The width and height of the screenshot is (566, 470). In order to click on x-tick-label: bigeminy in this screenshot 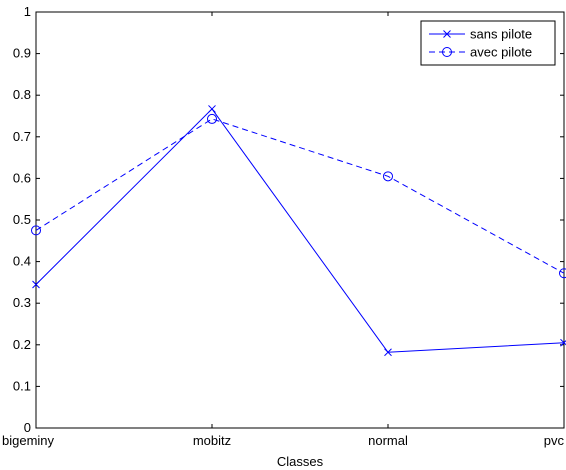, I will do `click(28, 440)`.